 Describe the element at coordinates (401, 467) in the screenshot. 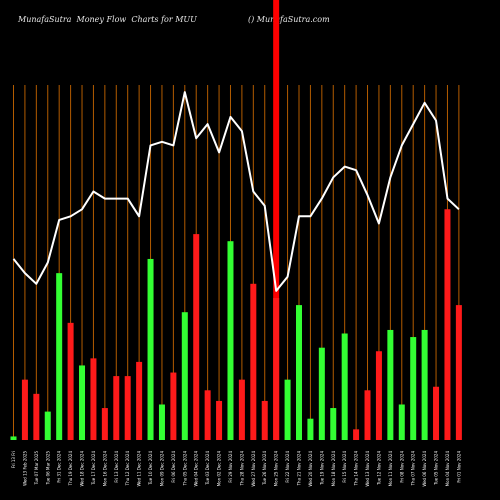

I see `x-tick-label: Fri 08 Nov 2024` at that location.